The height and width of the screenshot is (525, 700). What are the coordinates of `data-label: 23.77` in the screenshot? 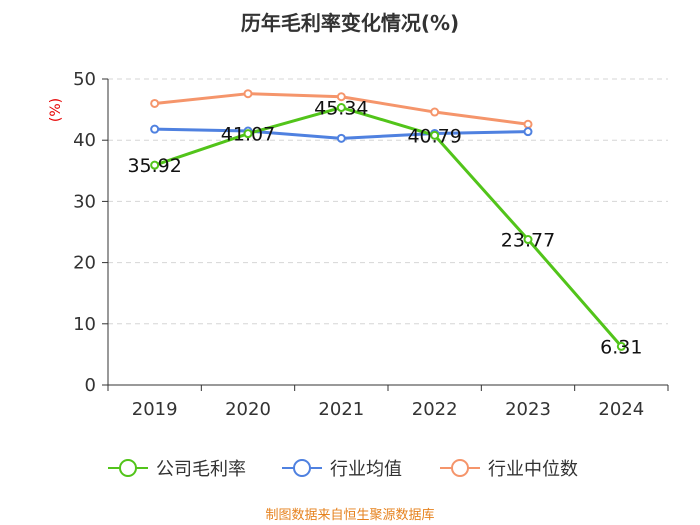 It's located at (528, 241).